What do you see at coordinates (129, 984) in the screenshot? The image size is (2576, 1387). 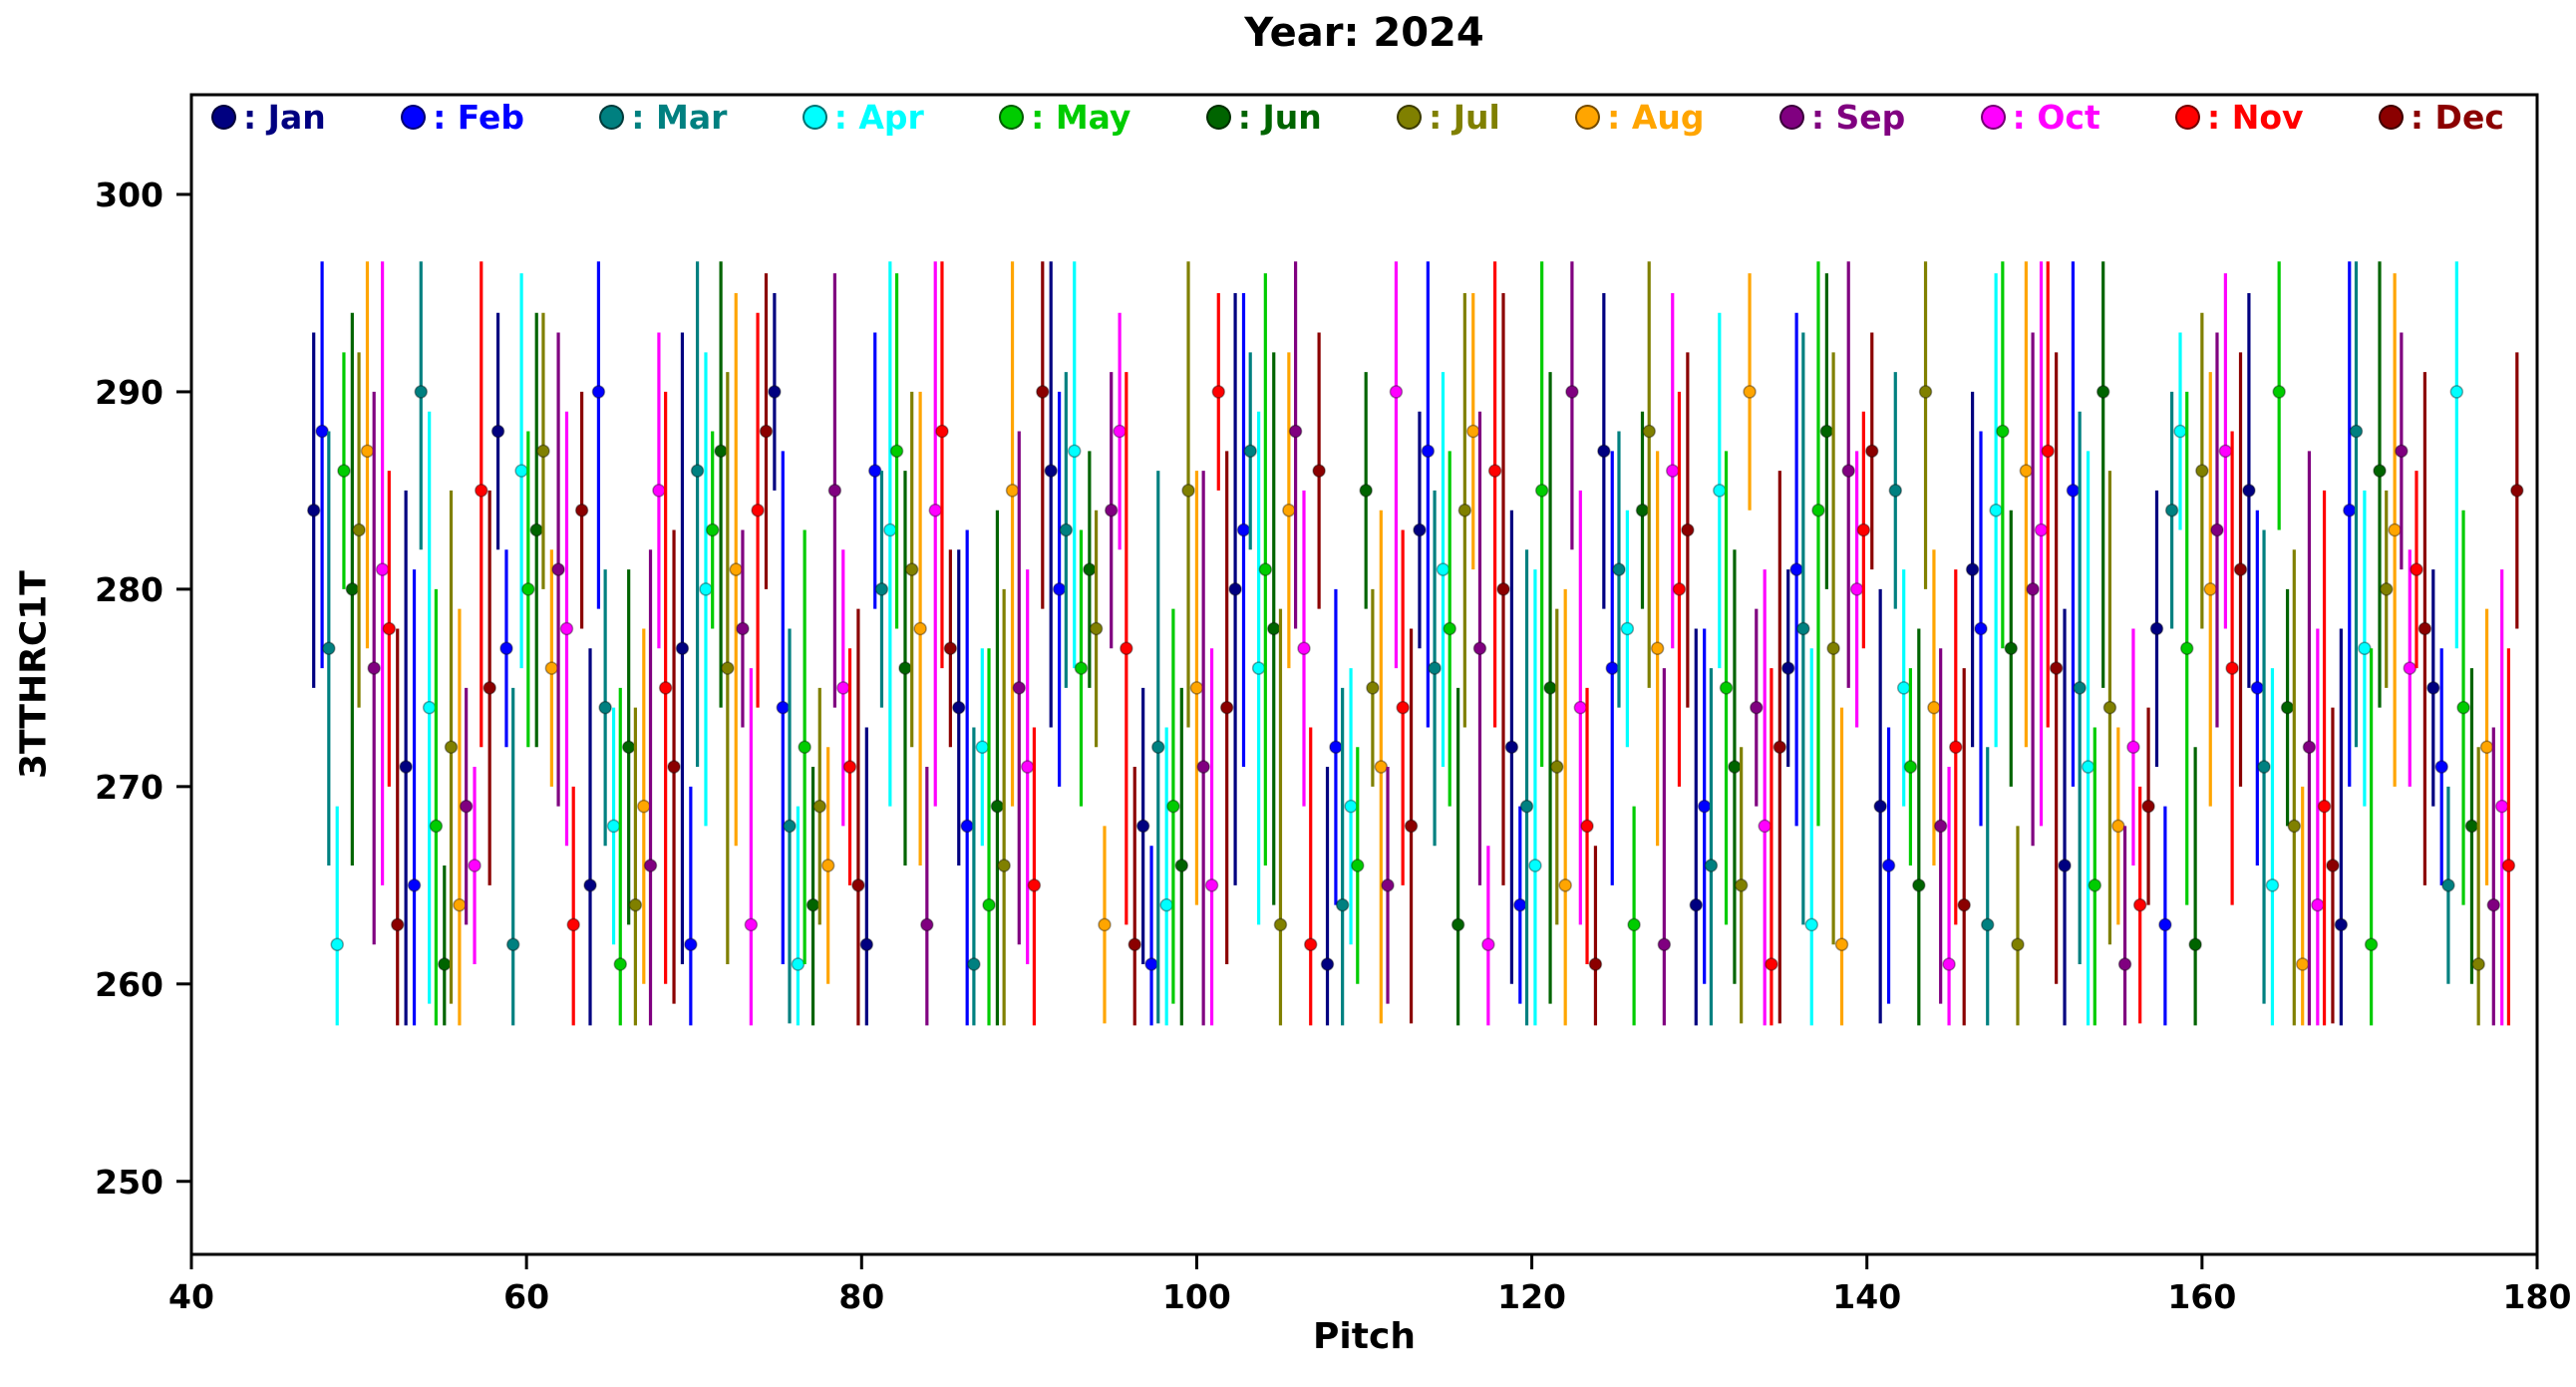 I see `y-tick-label: 260` at bounding box center [129, 984].